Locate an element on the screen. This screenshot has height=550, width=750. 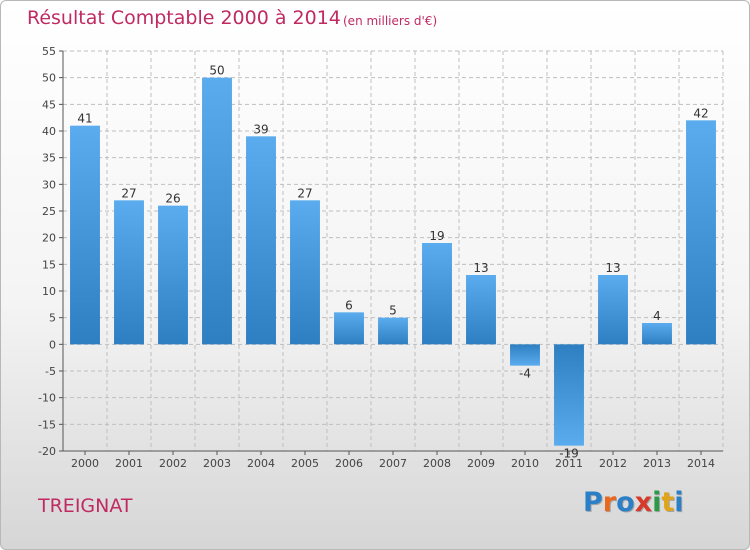
data-label-2004: 39 is located at coordinates (260, 129).